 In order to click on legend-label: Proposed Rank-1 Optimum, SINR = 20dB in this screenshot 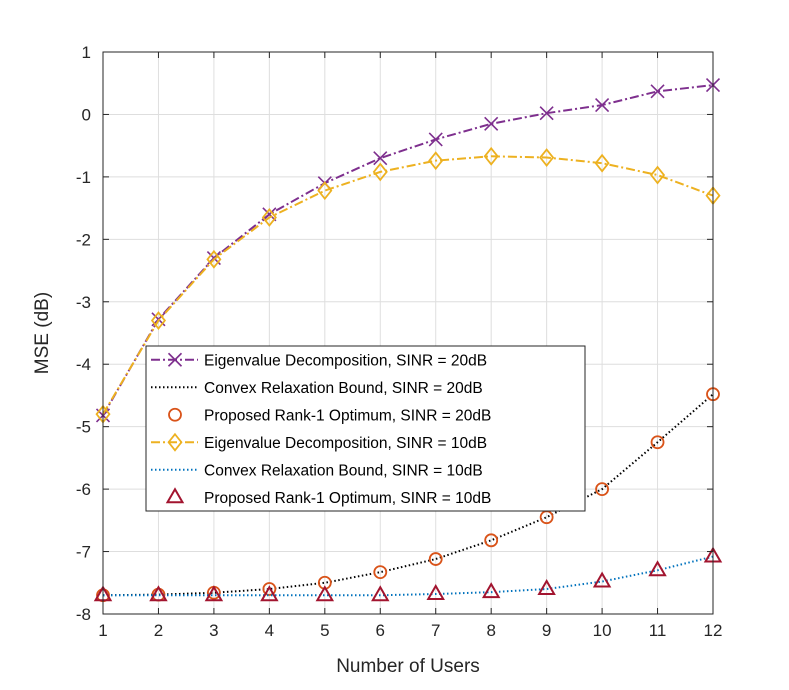, I will do `click(347, 415)`.